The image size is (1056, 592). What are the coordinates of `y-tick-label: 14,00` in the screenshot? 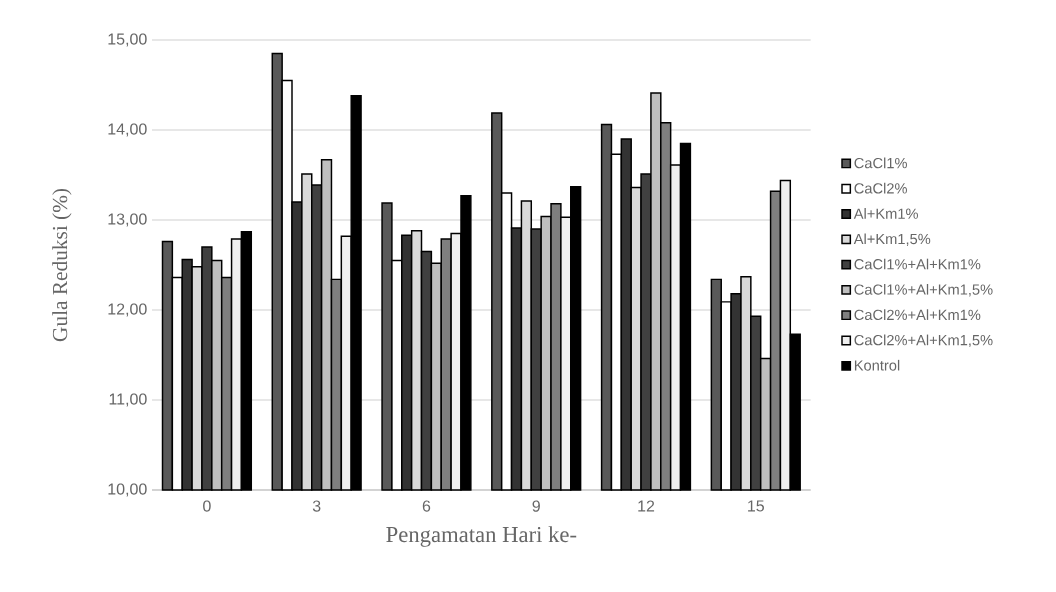 It's located at (127, 130).